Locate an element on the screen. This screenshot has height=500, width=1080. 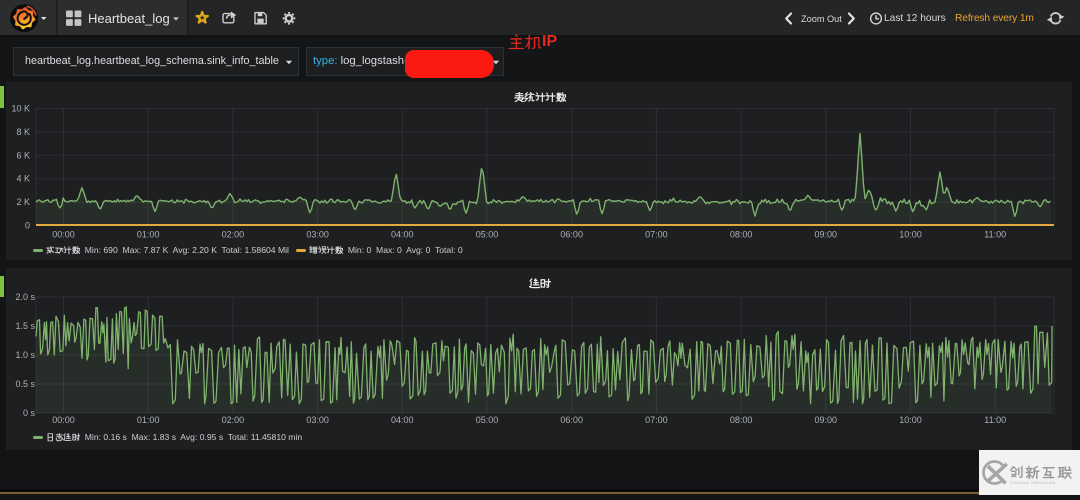
svg-text: 0 is located at coordinates (27, 226).